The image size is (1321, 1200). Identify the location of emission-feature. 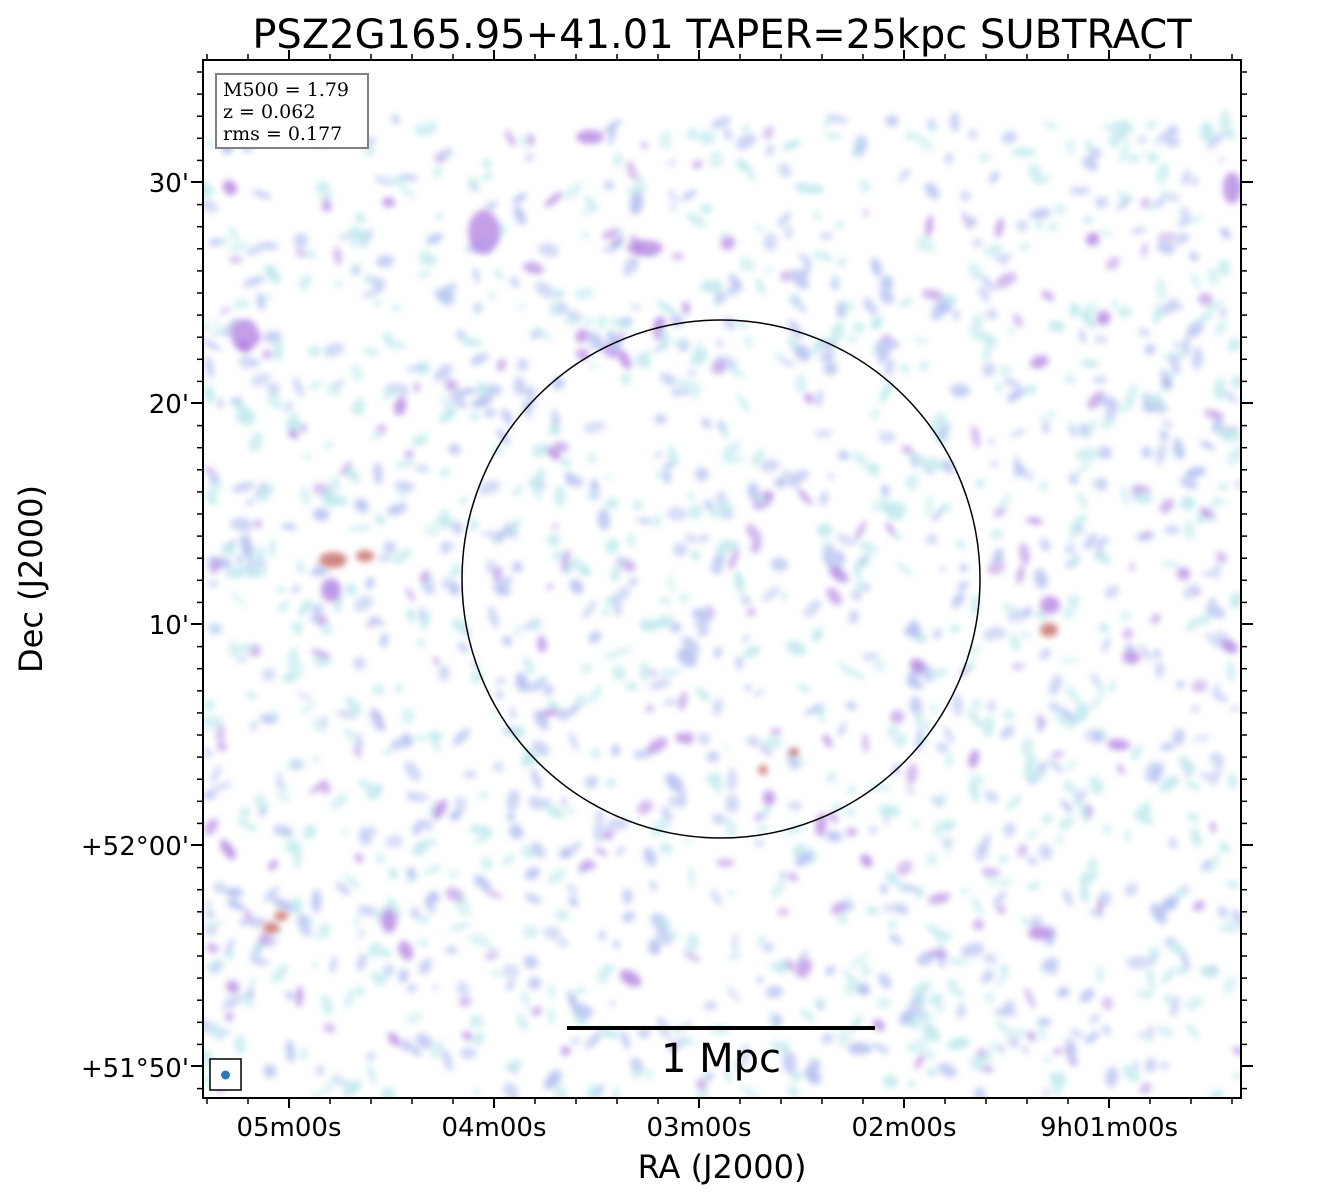
(484, 232).